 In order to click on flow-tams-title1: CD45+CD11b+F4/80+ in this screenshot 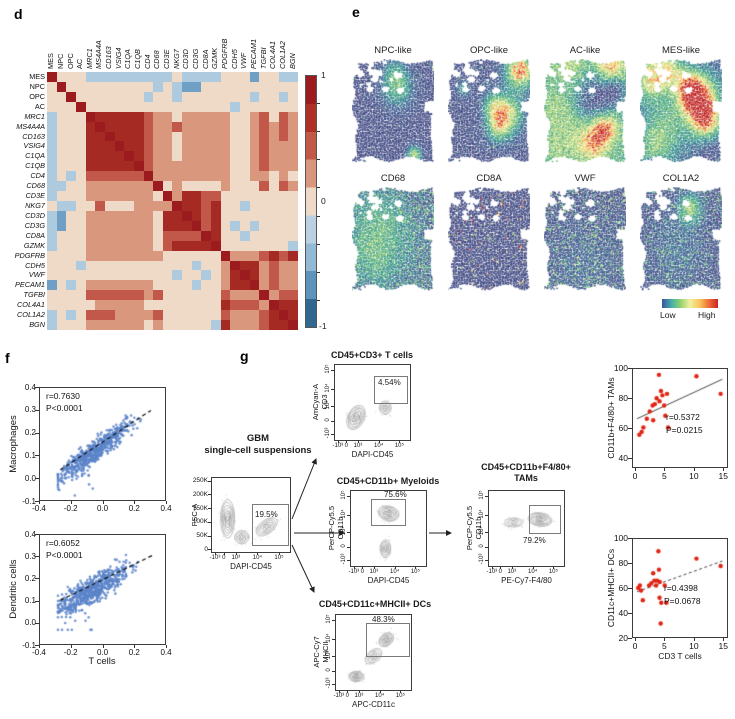, I will do `click(526, 467)`.